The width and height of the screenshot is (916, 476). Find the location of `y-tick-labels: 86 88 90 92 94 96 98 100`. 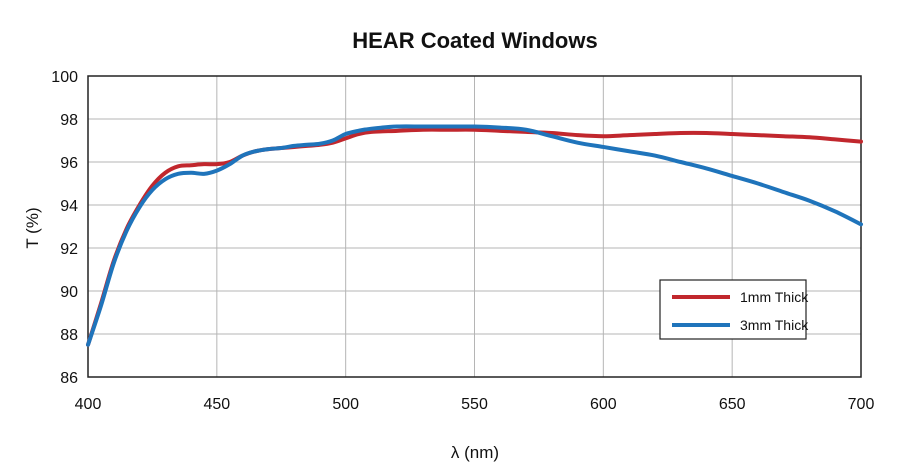

y-tick-labels: 86 88 90 92 94 96 98 100 is located at coordinates (64, 228).